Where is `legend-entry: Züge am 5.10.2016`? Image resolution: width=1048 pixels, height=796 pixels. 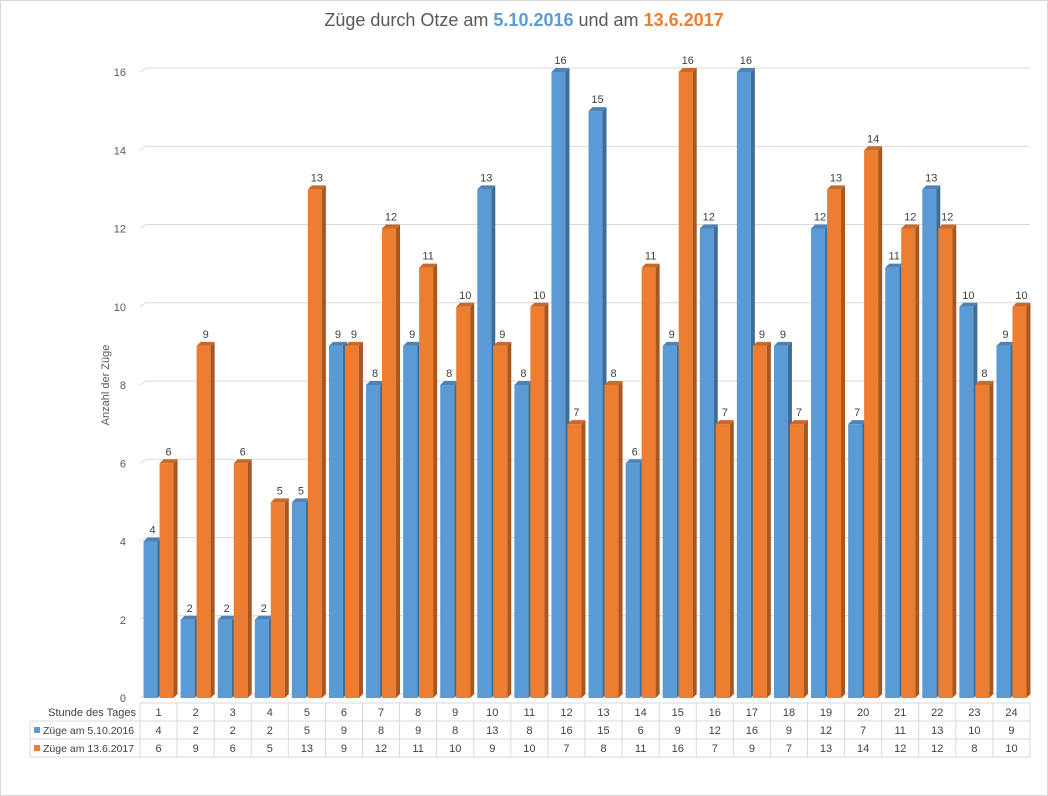
legend-entry: Züge am 5.10.2016 is located at coordinates (88, 731).